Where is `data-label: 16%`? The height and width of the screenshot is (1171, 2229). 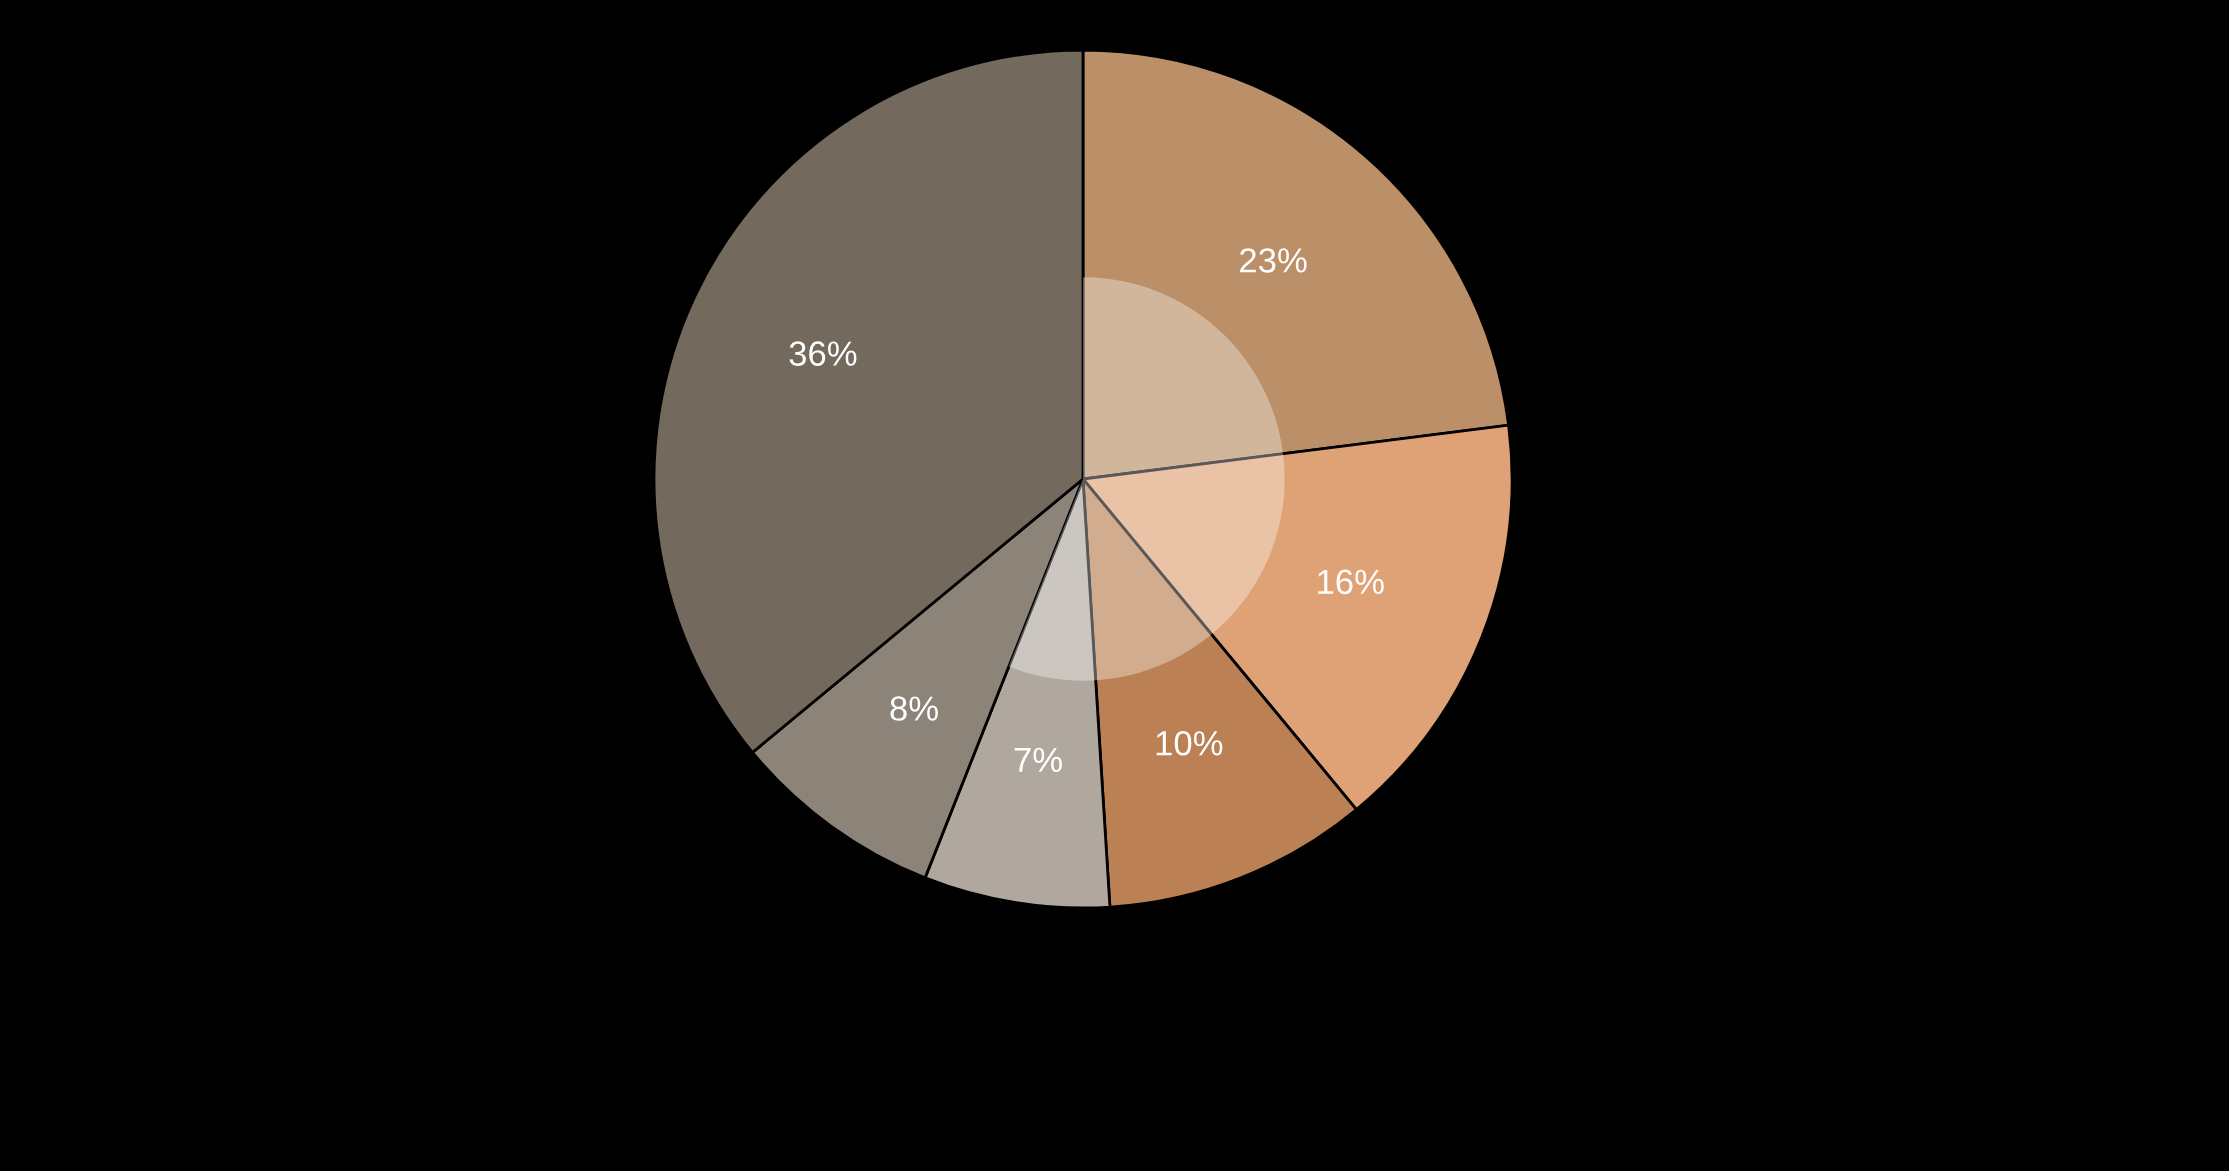
data-label: 16% is located at coordinates (1351, 582).